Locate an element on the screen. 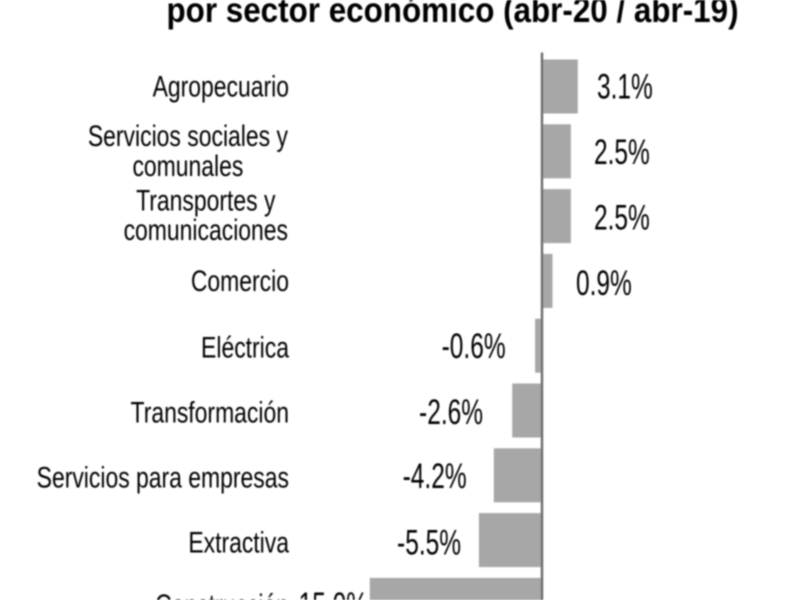 This screenshot has height=600, width=800. svg-text: comunicaciones is located at coordinates (206, 230).